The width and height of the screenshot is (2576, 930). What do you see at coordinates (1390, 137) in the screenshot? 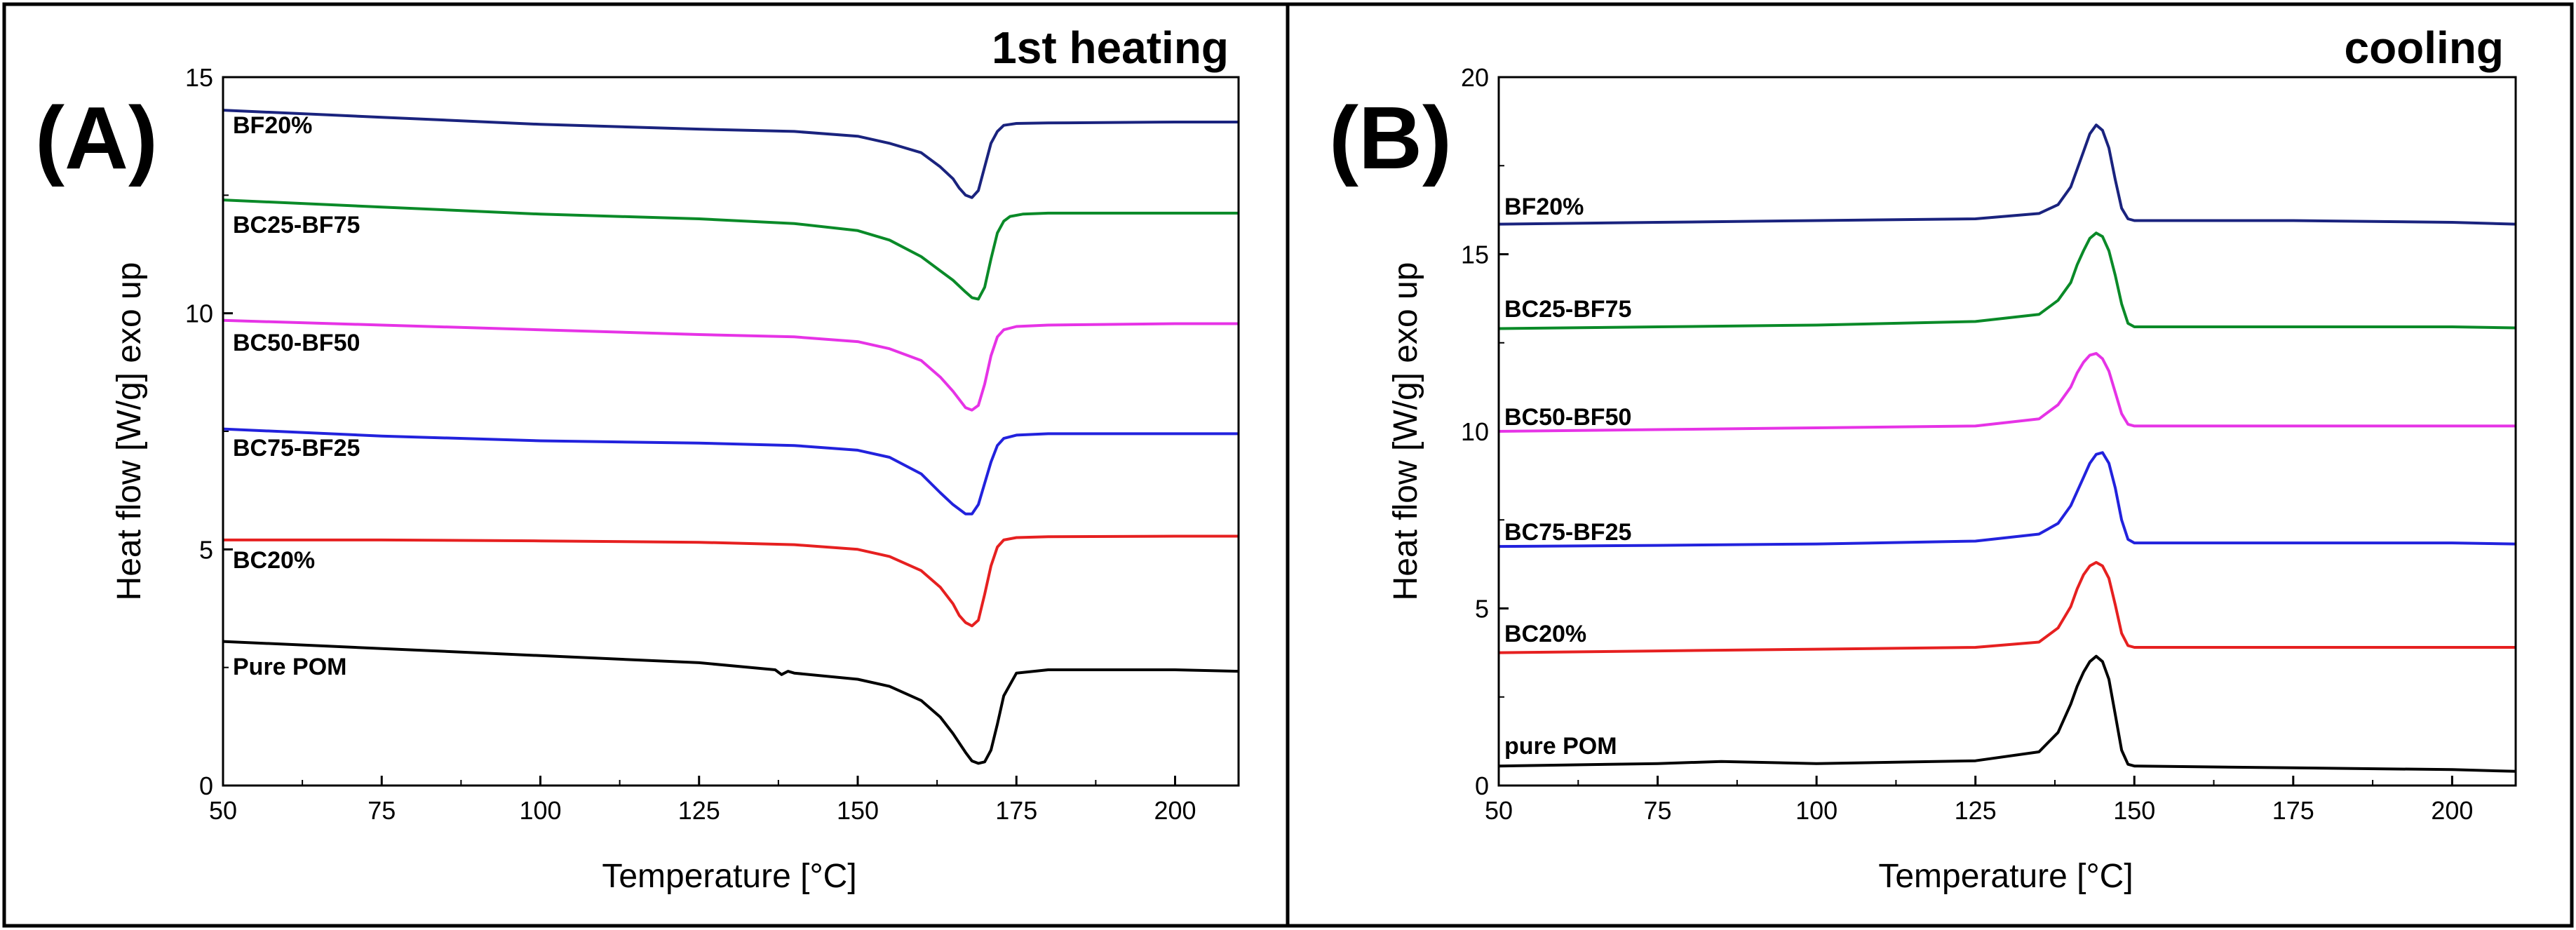
I see `panel-b-label: (B)` at bounding box center [1390, 137].